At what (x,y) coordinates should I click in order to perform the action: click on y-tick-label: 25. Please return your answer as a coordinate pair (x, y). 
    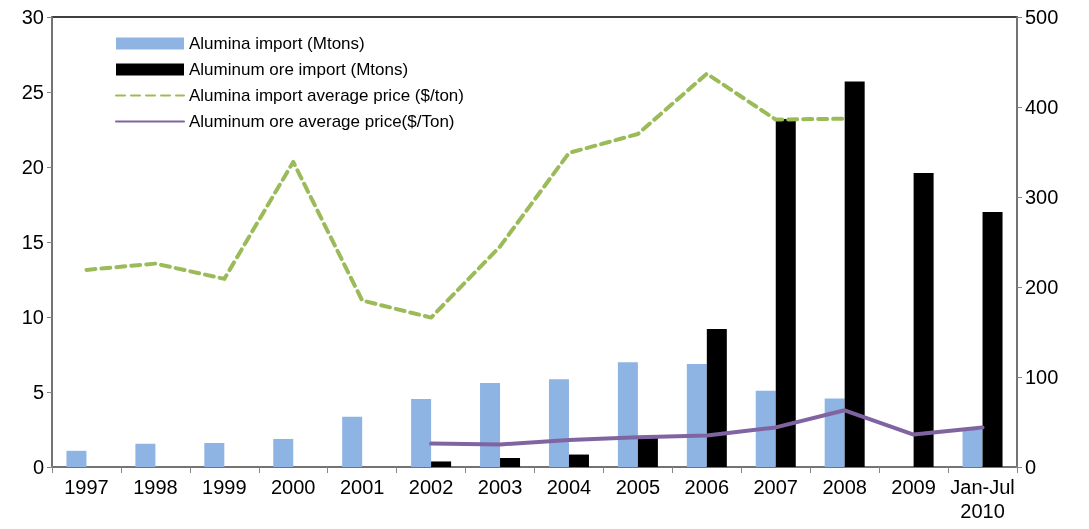
    Looking at the image, I should click on (32, 92).